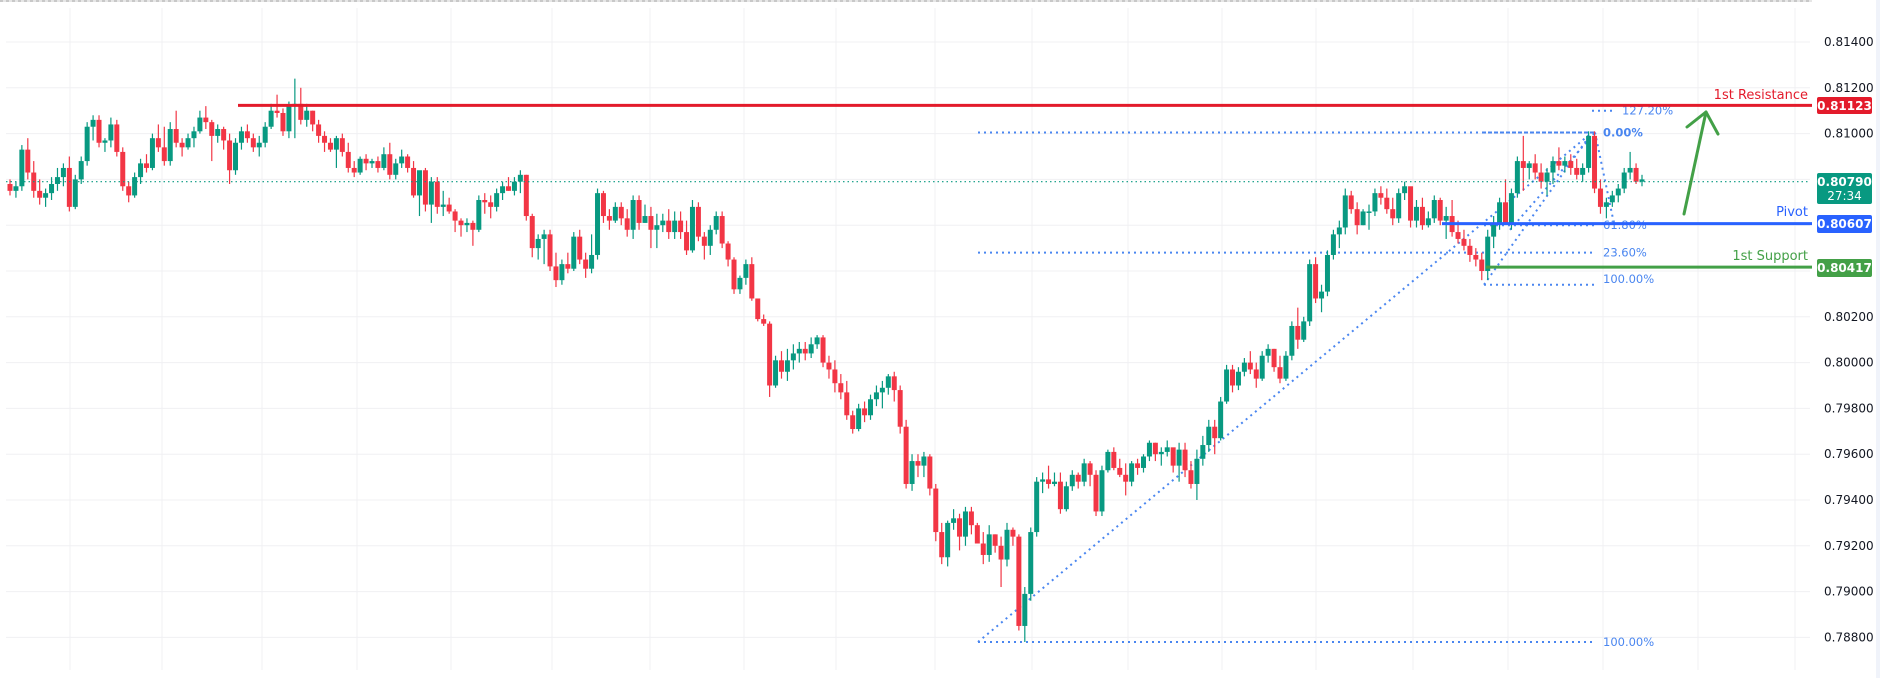  Describe the element at coordinates (1878, 339) in the screenshot. I see `scrollbar-edge` at that location.